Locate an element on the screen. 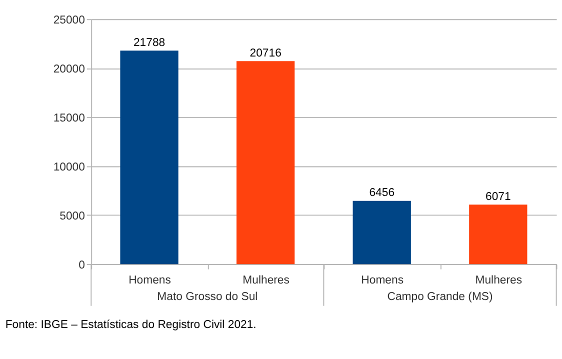  y-tick-label: 25000 is located at coordinates (69, 20).